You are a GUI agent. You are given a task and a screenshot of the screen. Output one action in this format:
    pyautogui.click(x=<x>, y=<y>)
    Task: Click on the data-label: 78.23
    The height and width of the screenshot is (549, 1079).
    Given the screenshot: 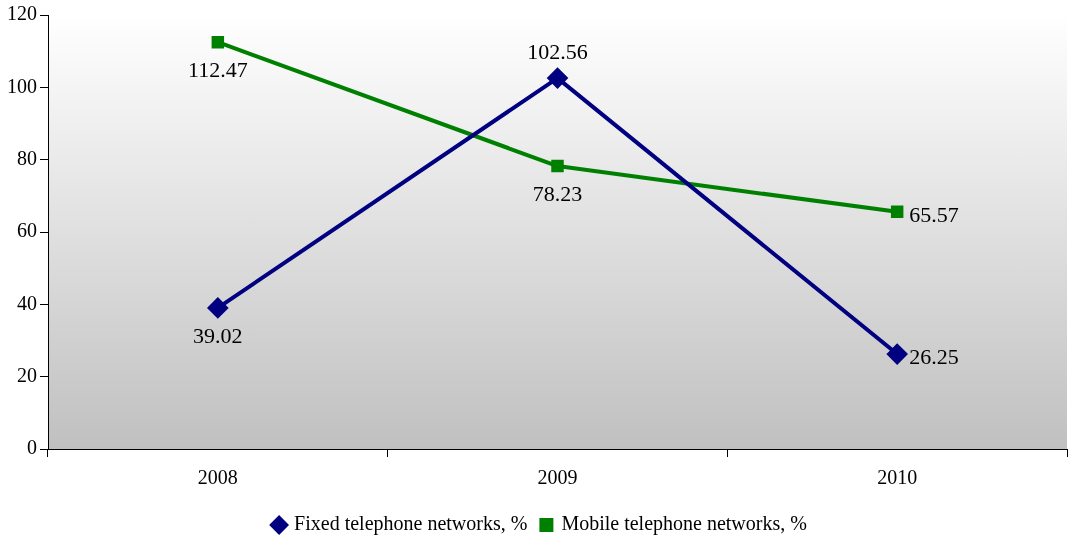 What is the action you would take?
    pyautogui.click(x=557, y=193)
    